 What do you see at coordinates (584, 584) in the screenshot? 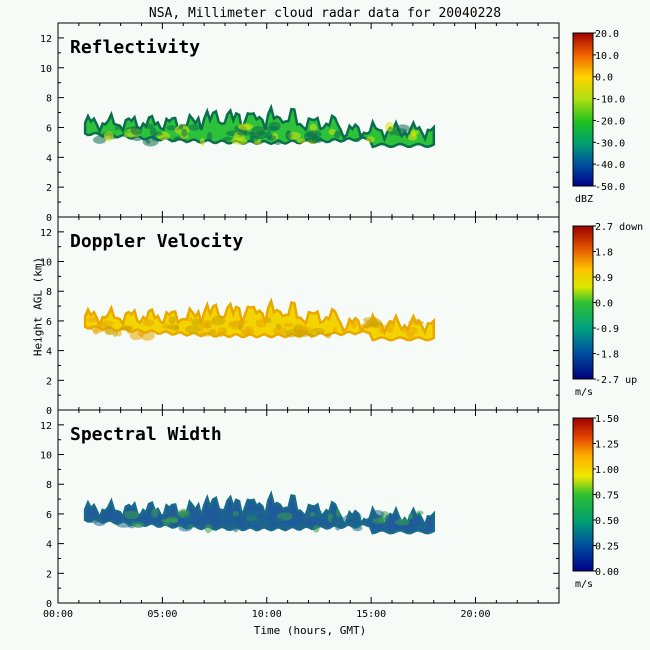
I see `colorbar-unit: m/s` at bounding box center [584, 584].